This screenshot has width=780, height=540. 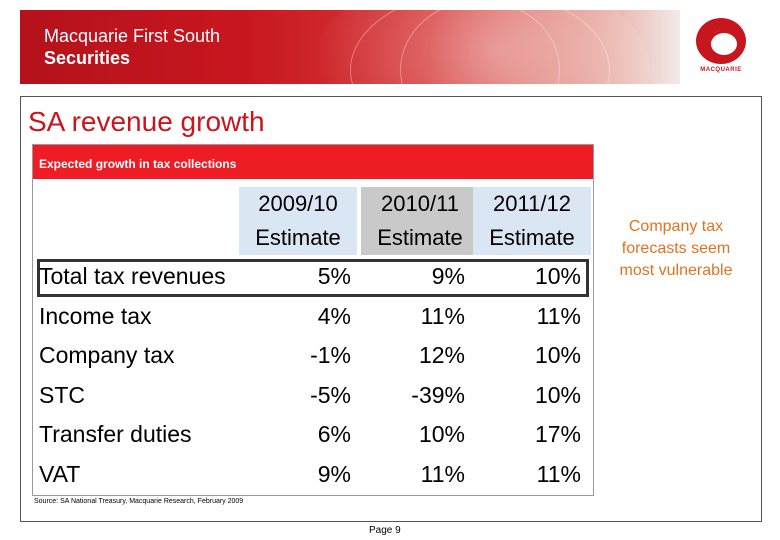 What do you see at coordinates (532, 221) in the screenshot?
I see `column-header-2011-12: 2011/12 Estimate` at bounding box center [532, 221].